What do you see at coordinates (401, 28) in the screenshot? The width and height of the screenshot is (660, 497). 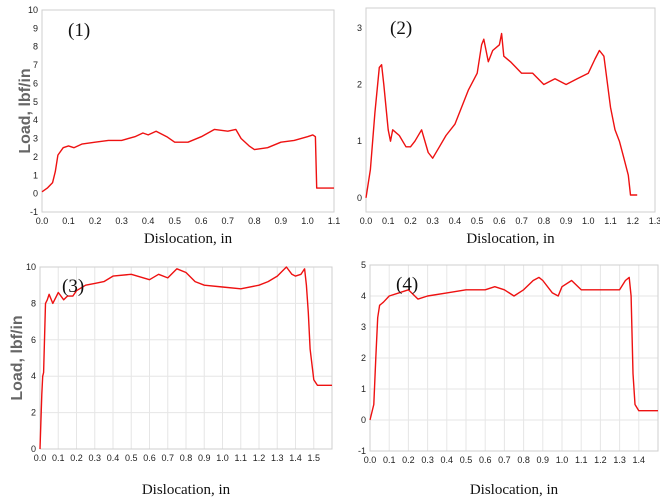 I see `panel-tag: (2)` at bounding box center [401, 28].